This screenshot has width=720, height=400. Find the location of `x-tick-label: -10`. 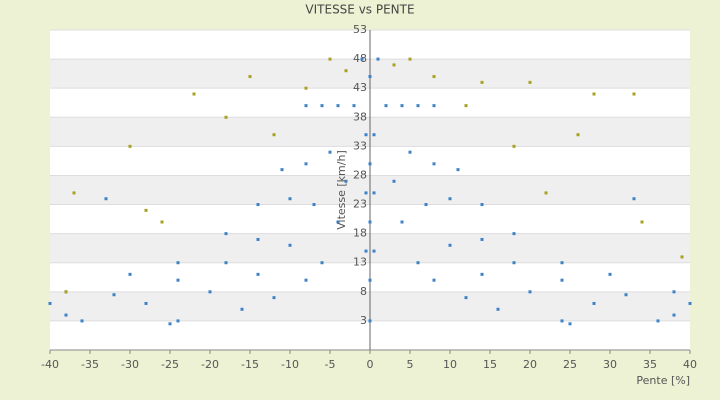

x-tick-label: -10 is located at coordinates (290, 364).